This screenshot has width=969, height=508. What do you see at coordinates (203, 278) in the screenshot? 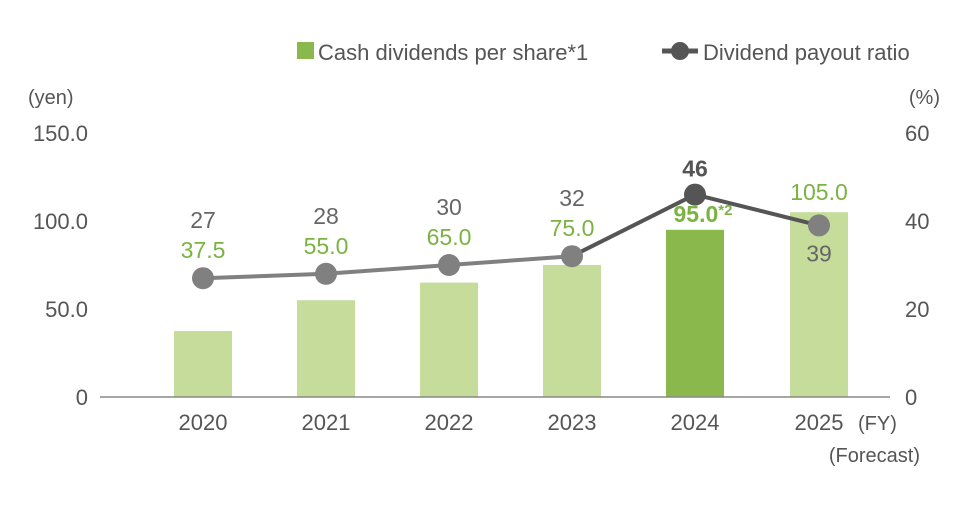
I see `line-point-2020` at bounding box center [203, 278].